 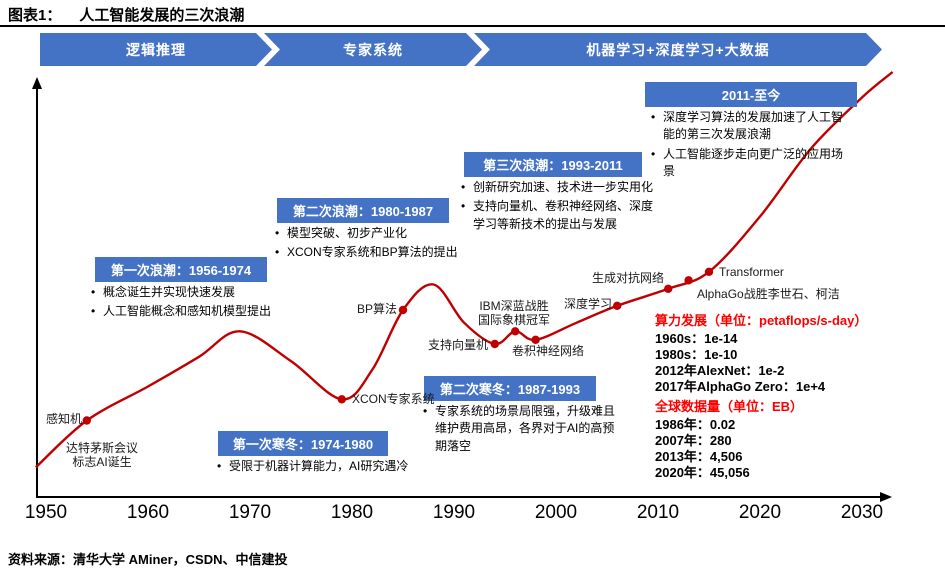 I want to click on x-tick-2000: 2000, so click(x=556, y=512).